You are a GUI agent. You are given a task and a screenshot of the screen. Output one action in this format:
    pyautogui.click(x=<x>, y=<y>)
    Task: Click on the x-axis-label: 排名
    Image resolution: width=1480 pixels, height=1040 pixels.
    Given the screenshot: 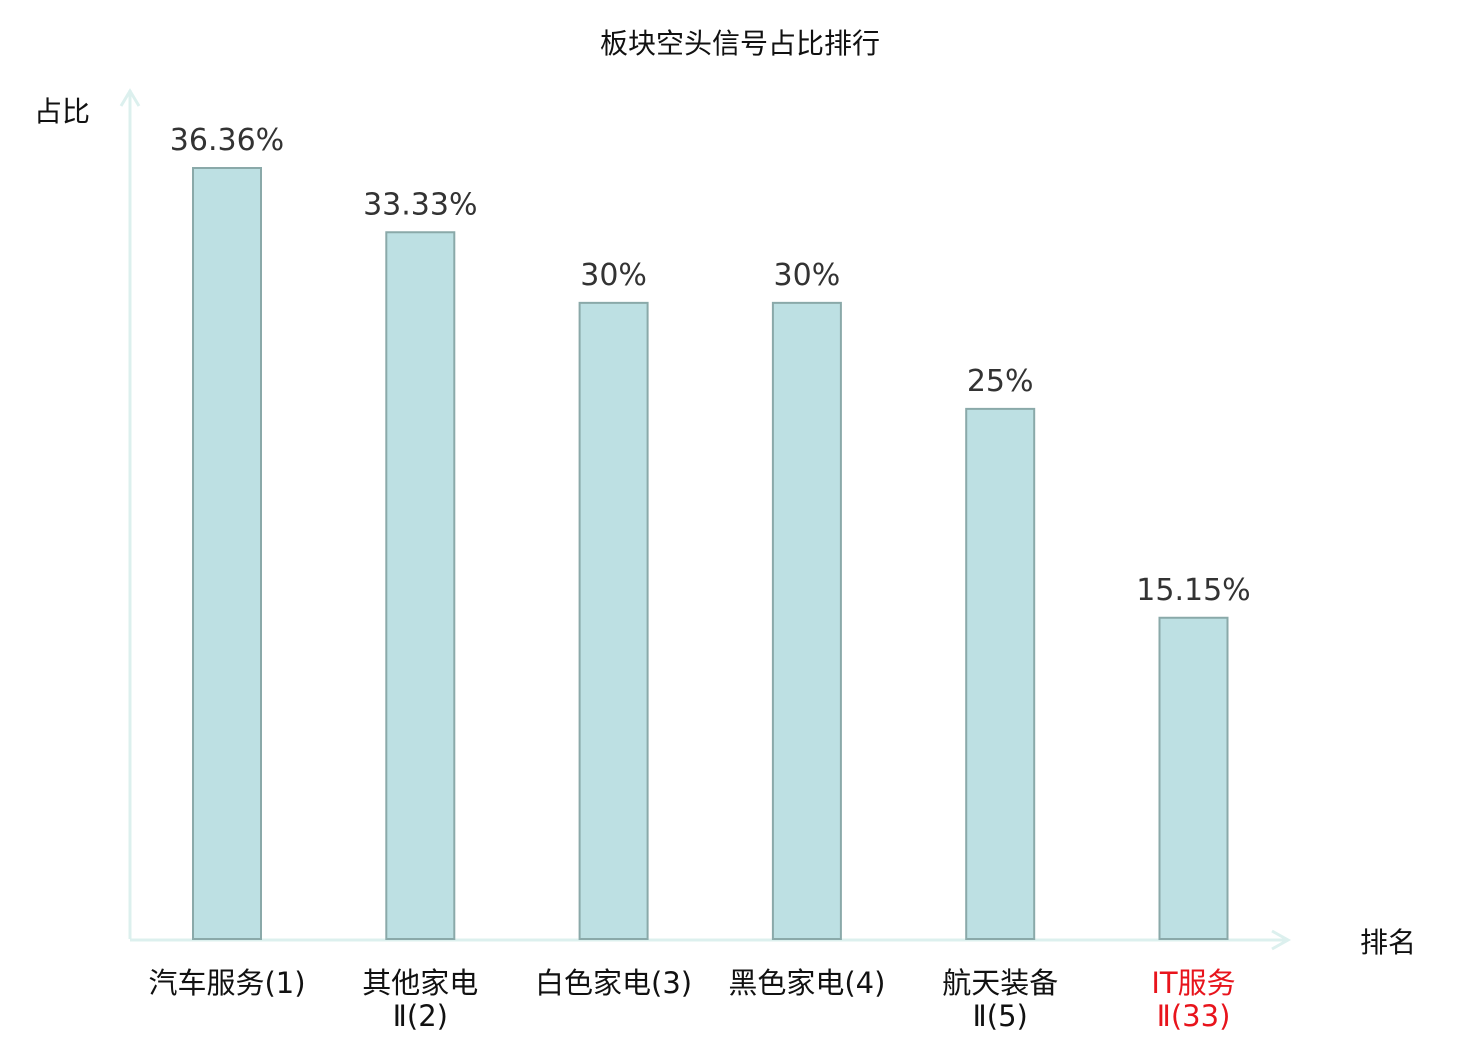 What is the action you would take?
    pyautogui.click(x=1388, y=942)
    